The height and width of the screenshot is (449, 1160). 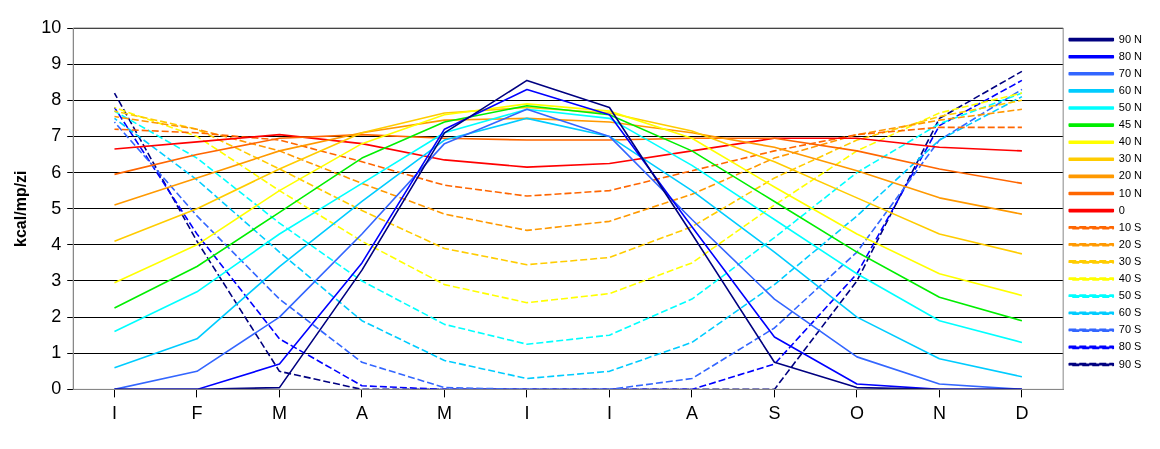 I want to click on y-tick-label: 6, so click(x=56, y=171).